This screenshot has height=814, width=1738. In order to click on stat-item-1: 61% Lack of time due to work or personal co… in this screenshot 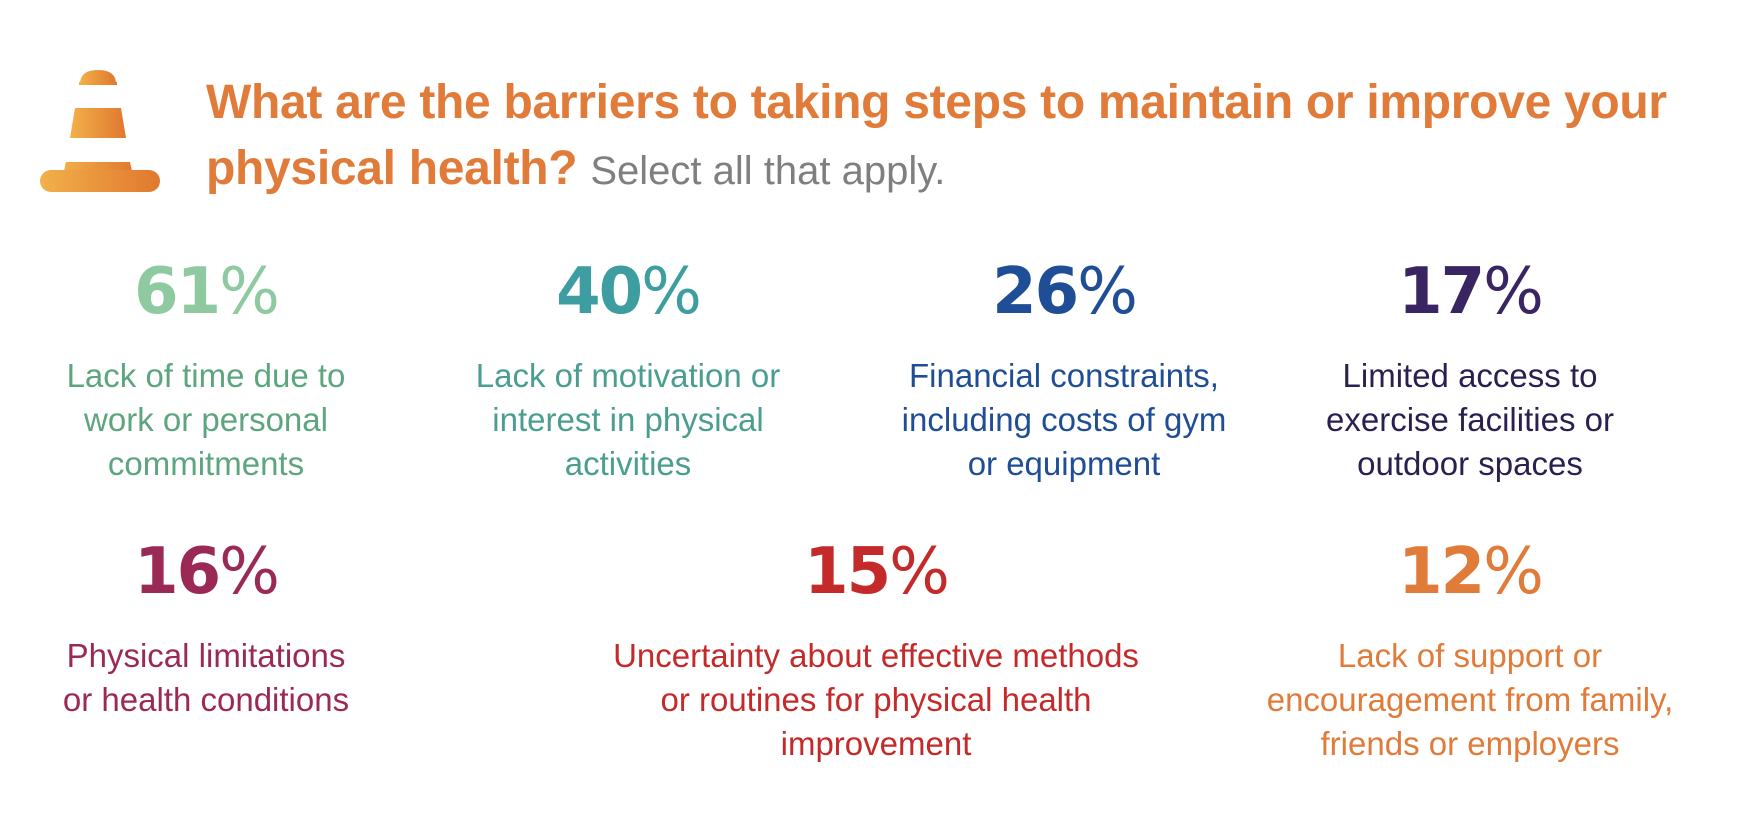, I will do `click(206, 371)`.